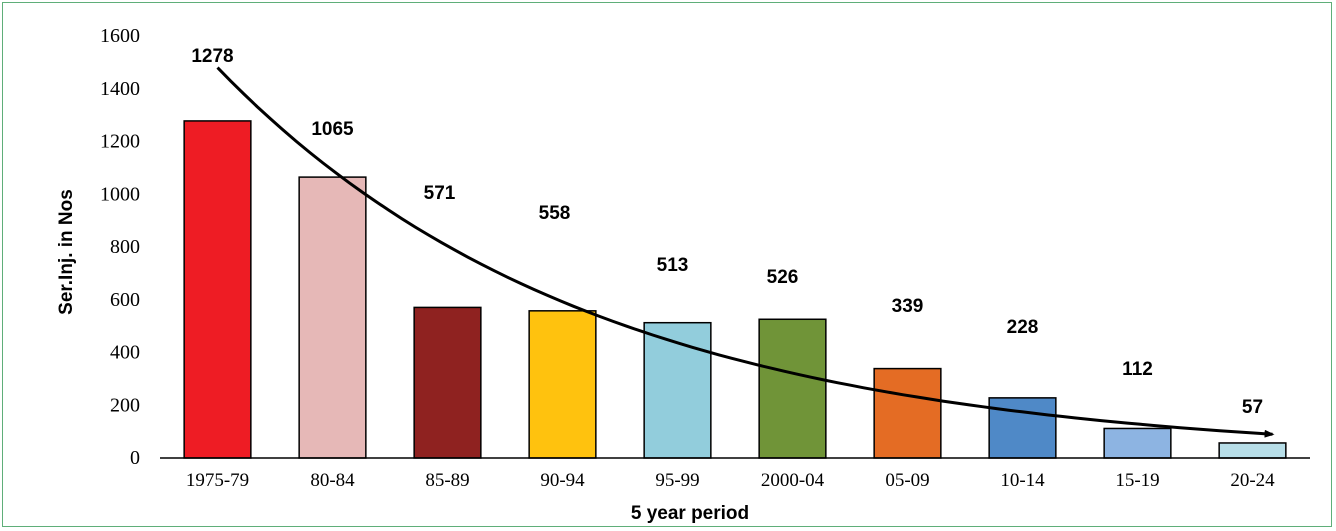  What do you see at coordinates (125, 353) in the screenshot?
I see `y-tick-label: 400` at bounding box center [125, 353].